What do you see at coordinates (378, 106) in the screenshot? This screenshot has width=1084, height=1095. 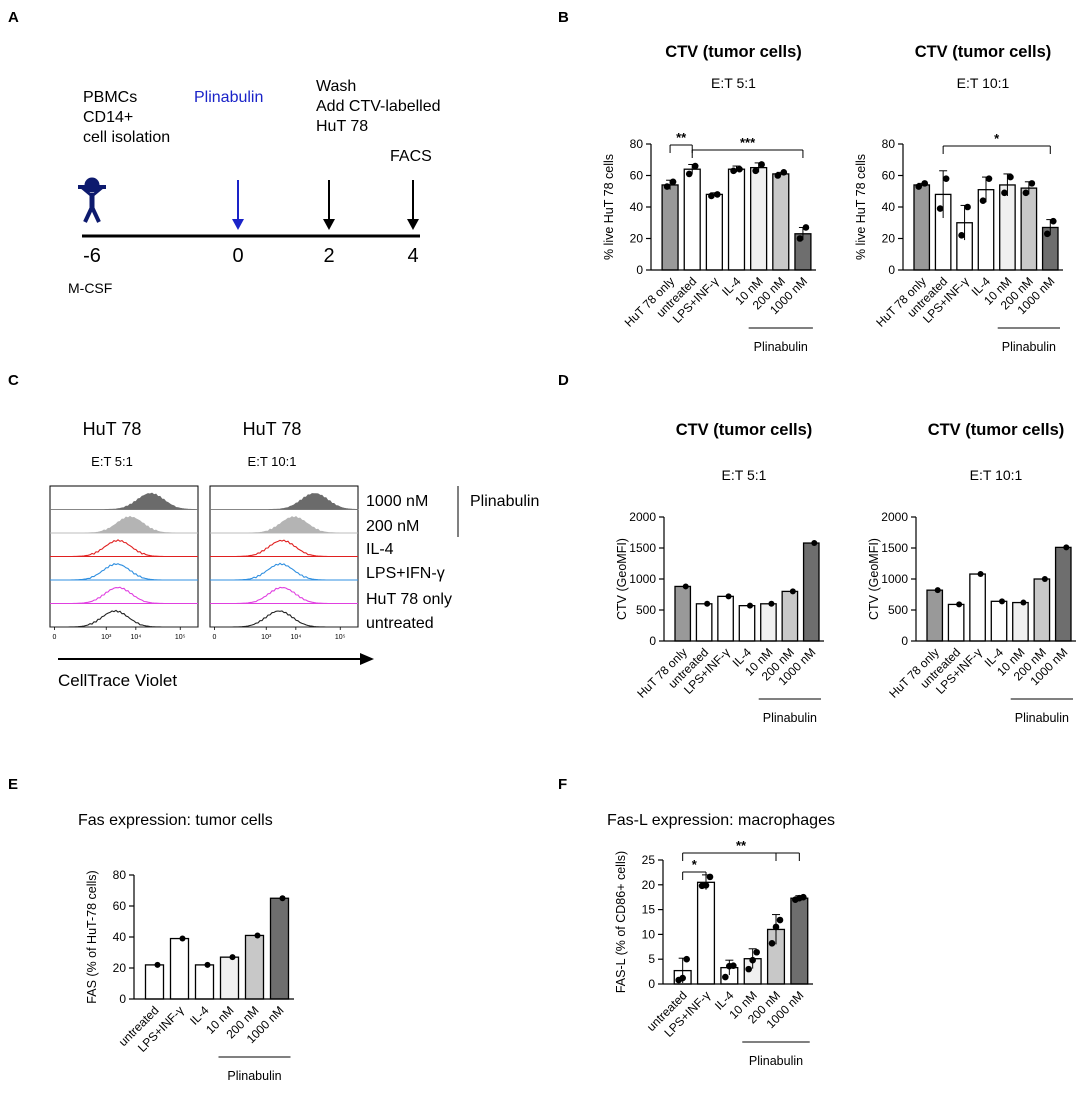 I see `step-label-wash: Add CTV-labelled` at bounding box center [378, 106].